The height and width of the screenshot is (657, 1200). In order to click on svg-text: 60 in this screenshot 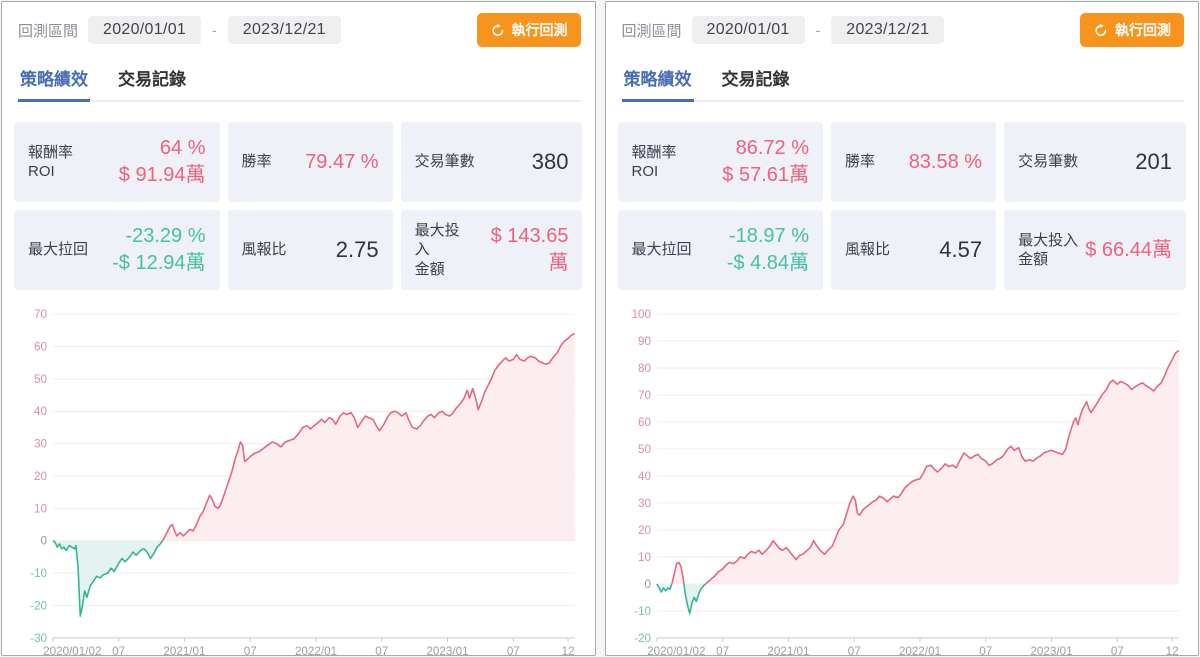, I will do `click(40, 346)`.